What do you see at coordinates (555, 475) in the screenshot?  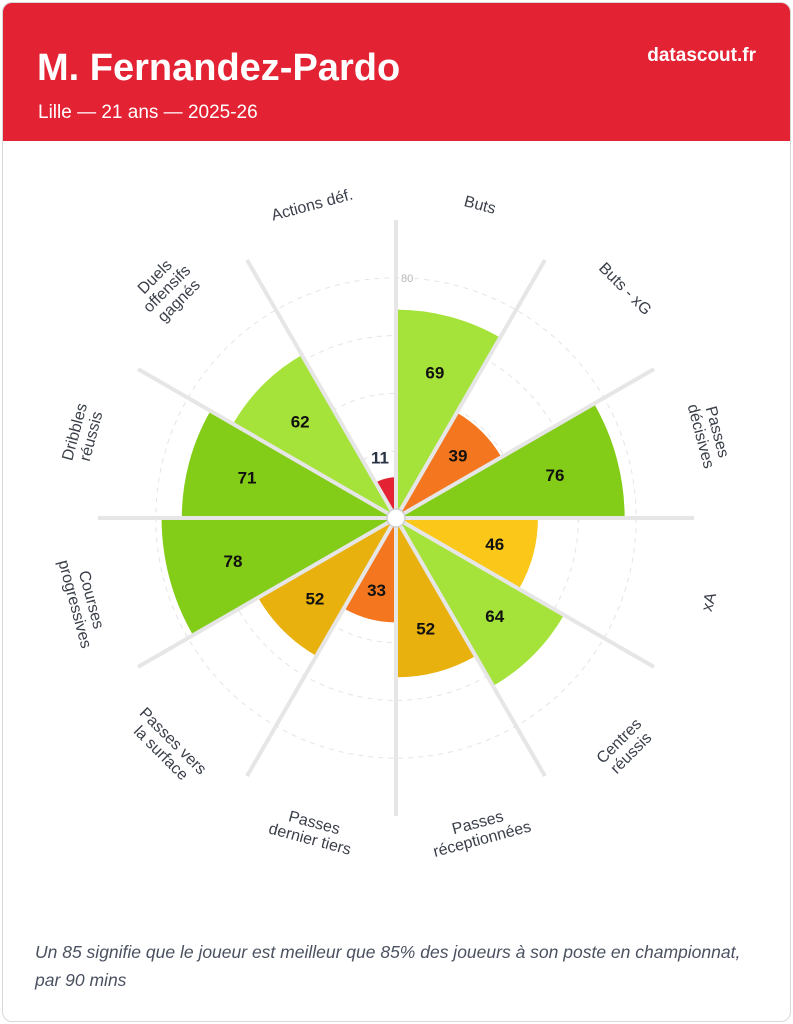 I see `value-label-3: 76` at bounding box center [555, 475].